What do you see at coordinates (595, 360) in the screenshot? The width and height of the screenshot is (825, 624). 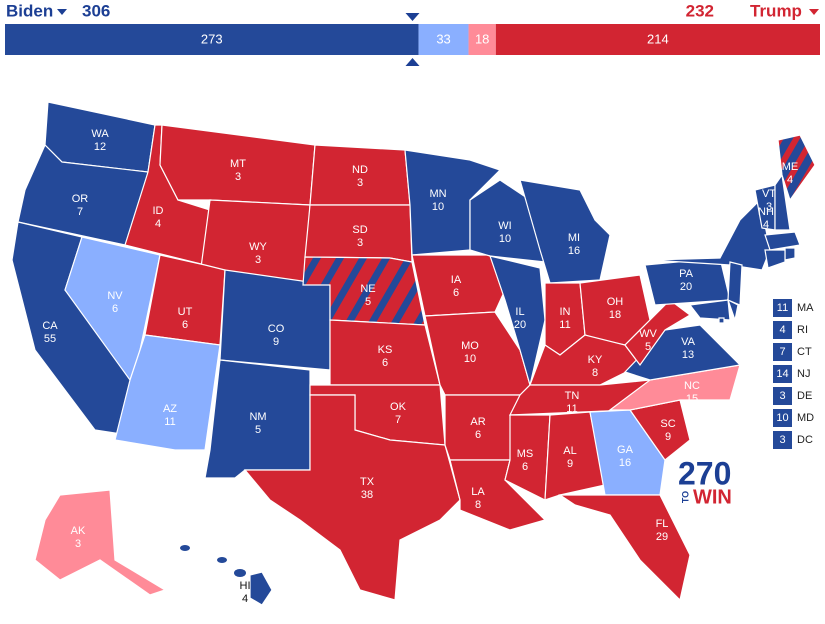 I see `state-abbr: KY` at bounding box center [595, 360].